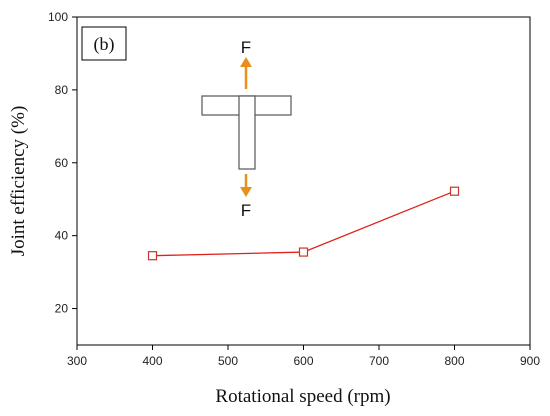 This screenshot has height=416, width=550. I want to click on x-tick-label: 500, so click(228, 361).